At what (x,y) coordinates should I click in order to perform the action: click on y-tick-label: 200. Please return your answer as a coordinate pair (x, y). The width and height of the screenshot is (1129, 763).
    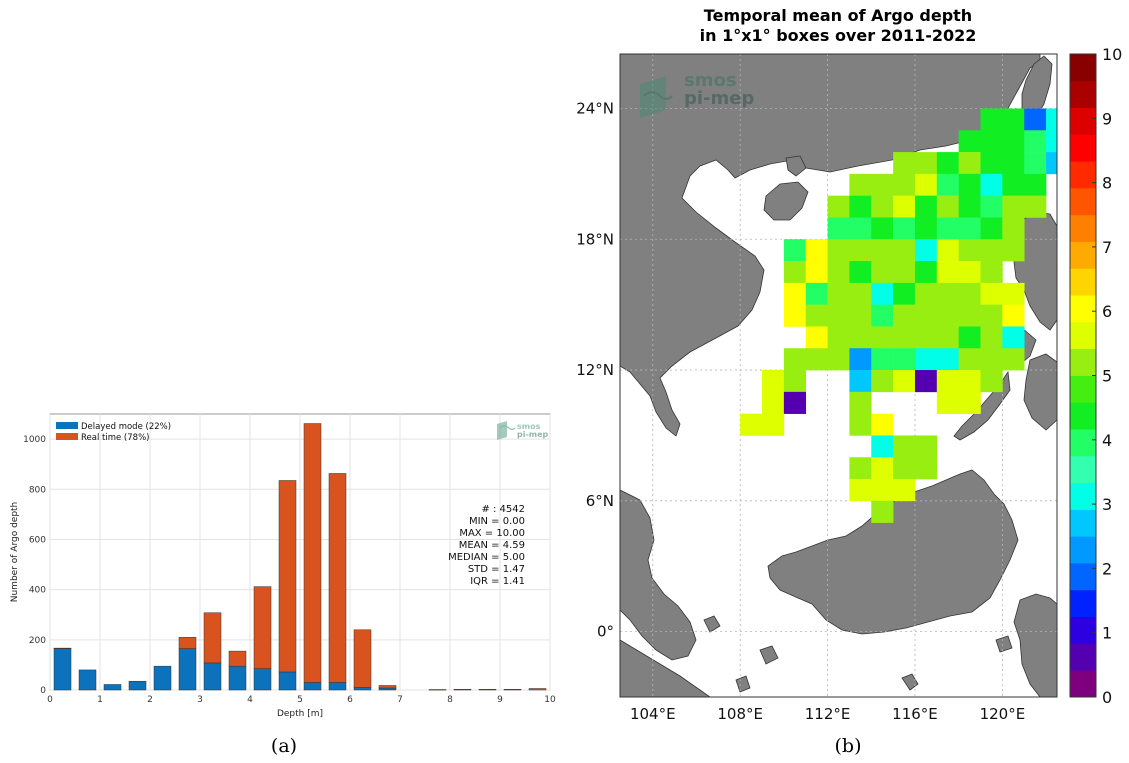
    Looking at the image, I should click on (37, 641).